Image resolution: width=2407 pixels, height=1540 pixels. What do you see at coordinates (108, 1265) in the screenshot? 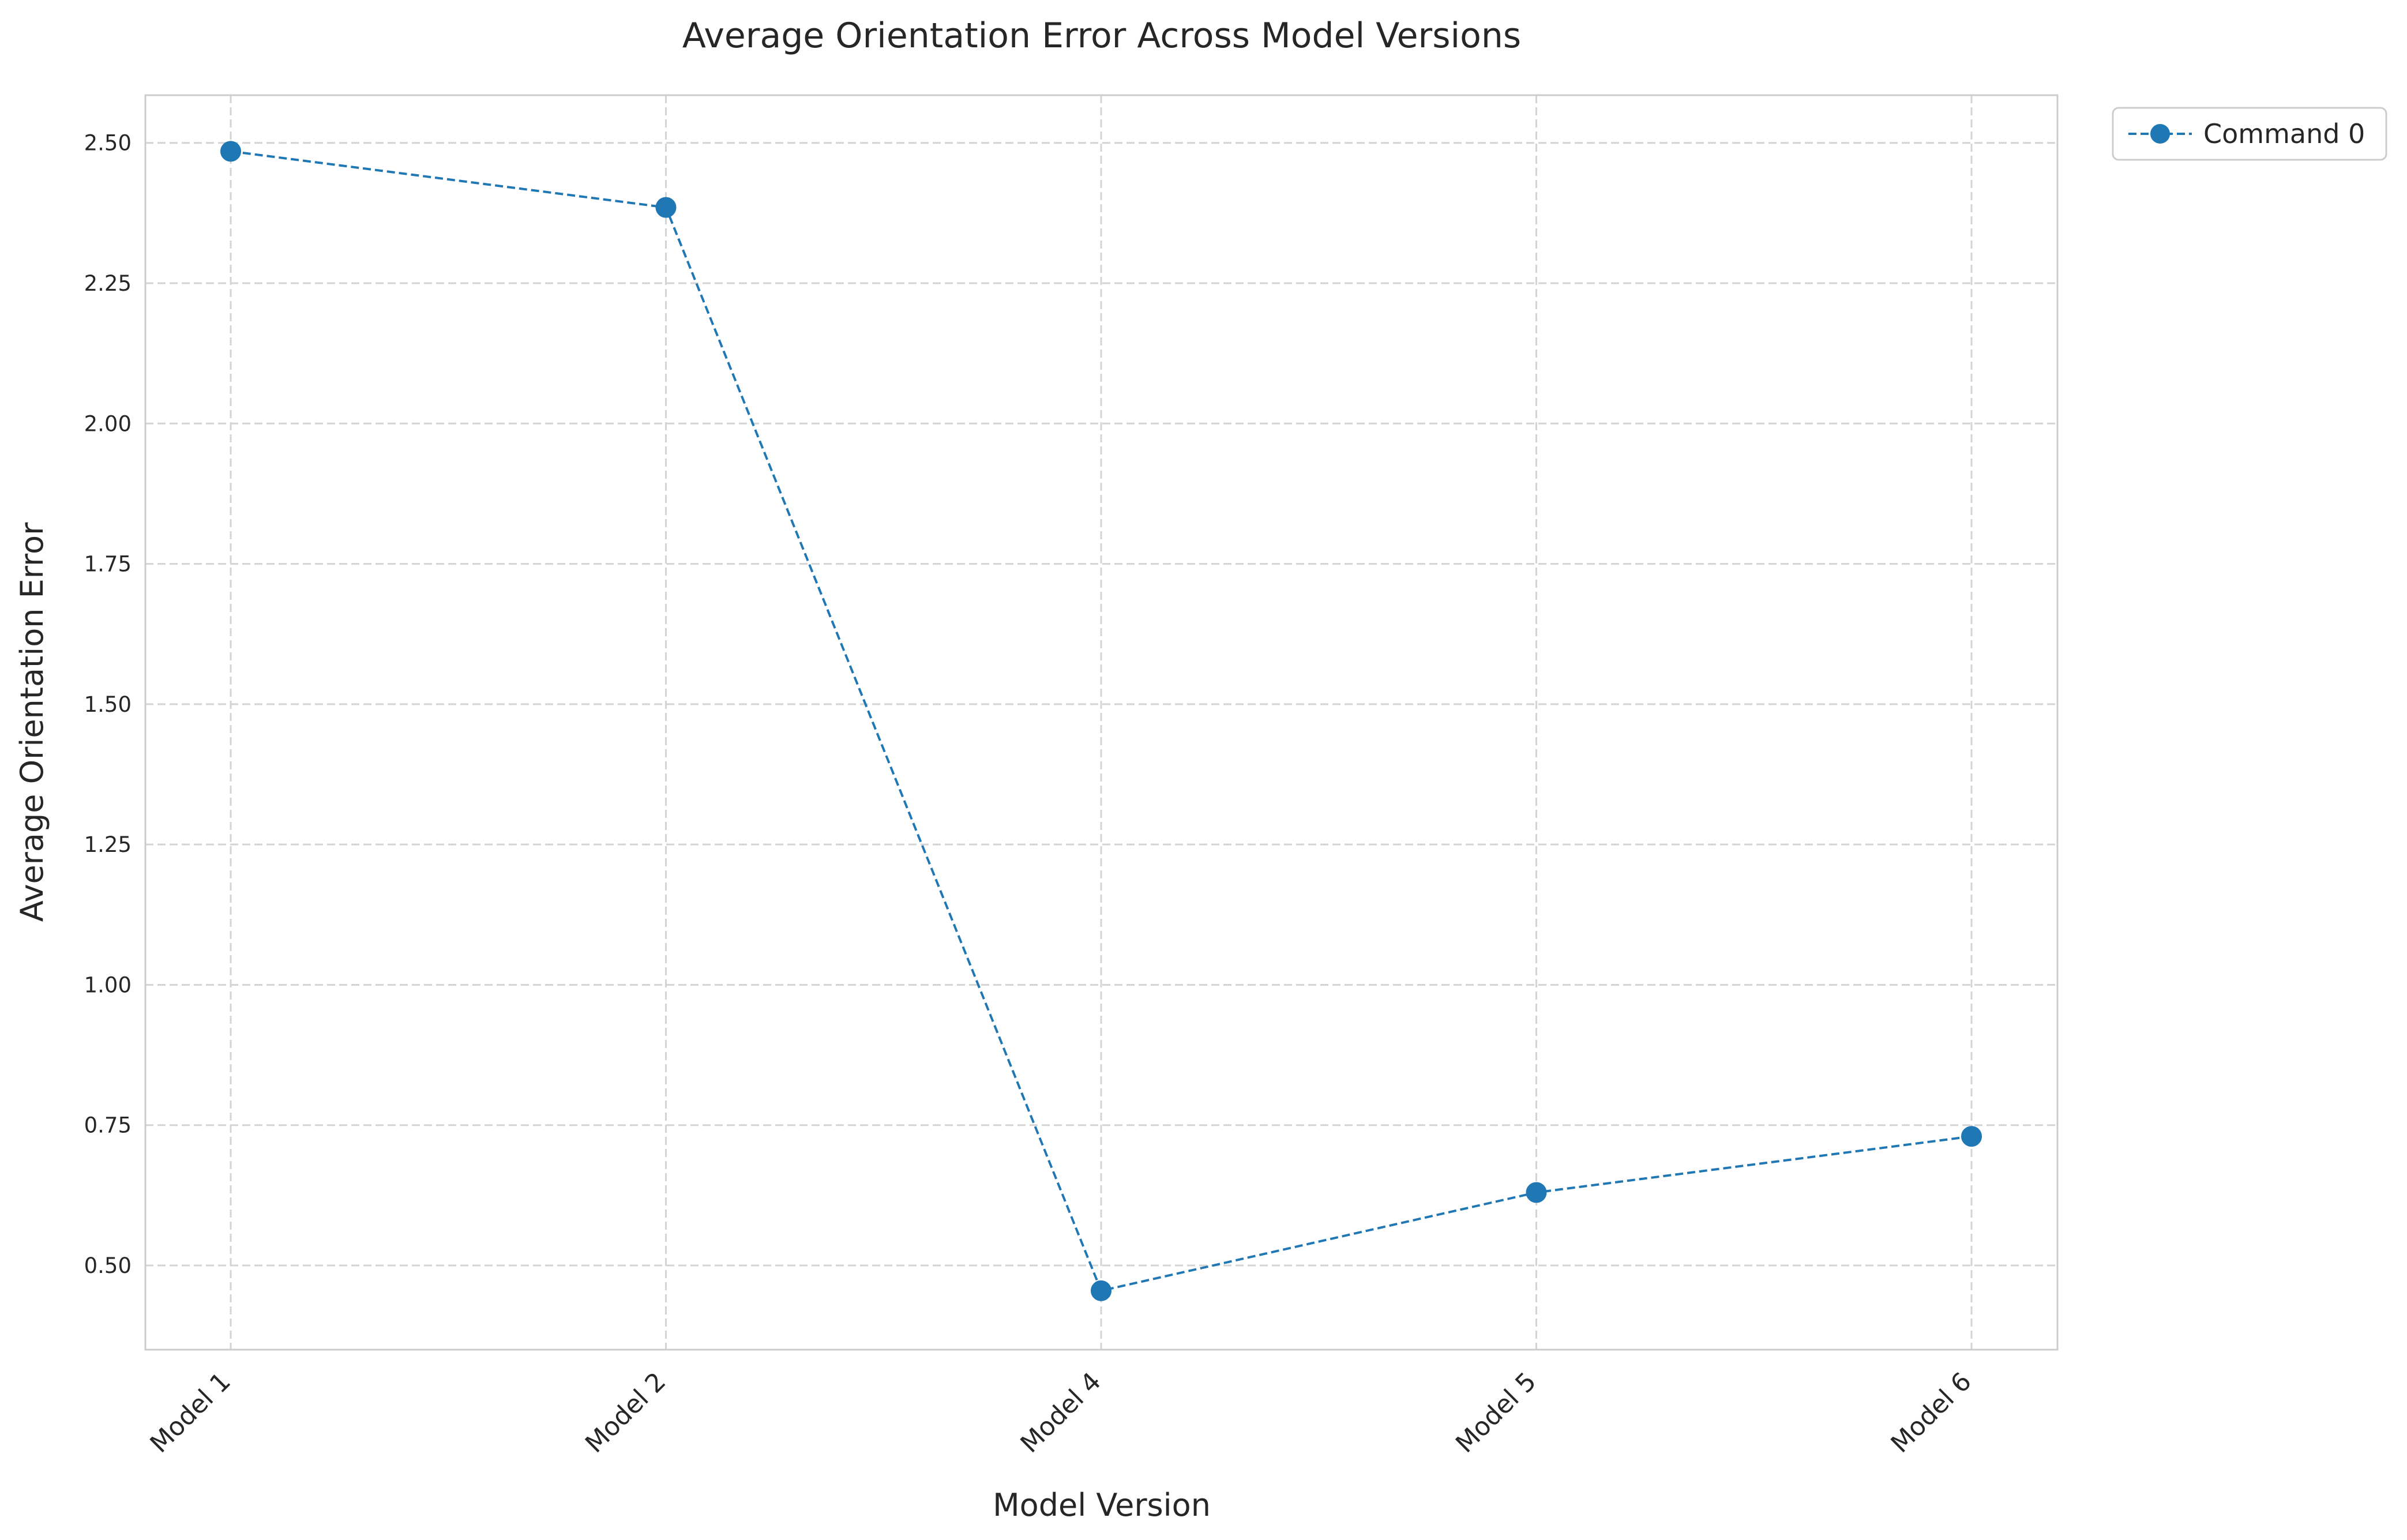
I see `y-tick-label: 0.50` at bounding box center [108, 1265].